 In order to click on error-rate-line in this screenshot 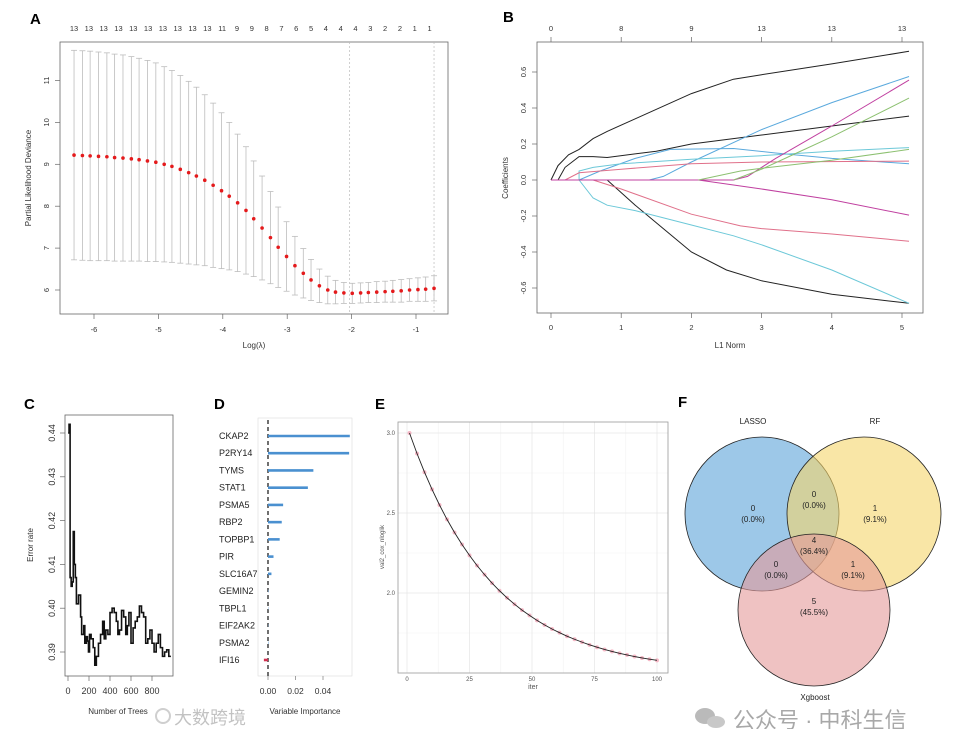, I will do `click(119, 544)`.